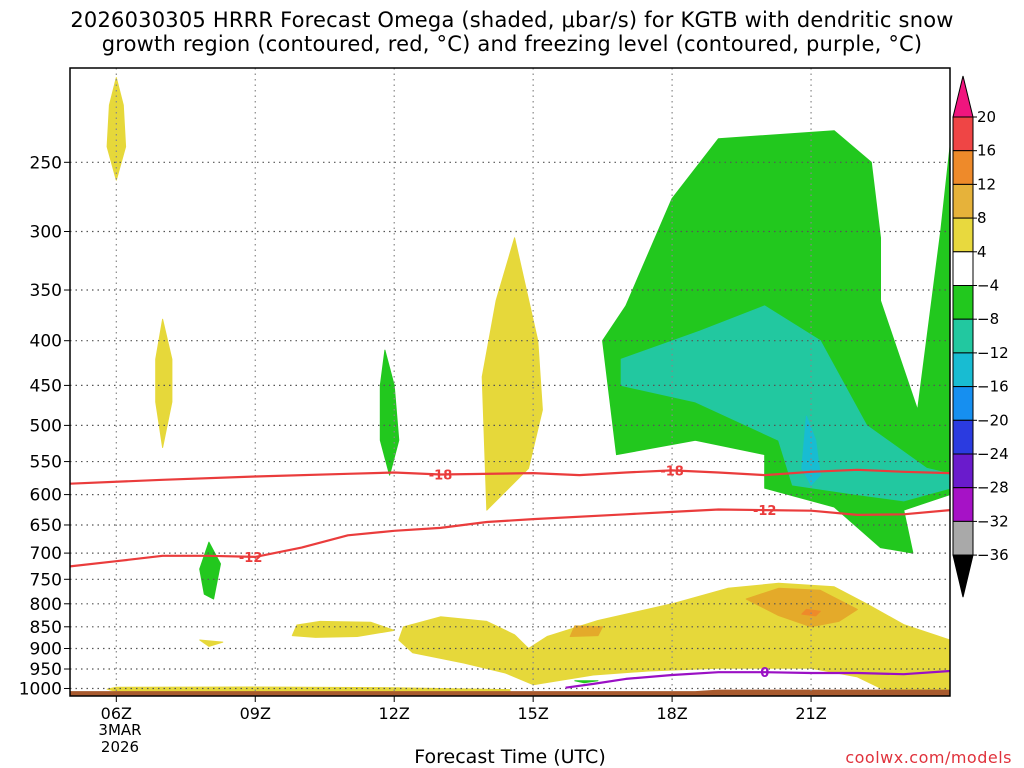 This screenshot has width=1024, height=768. Describe the element at coordinates (980, 336) in the screenshot. I see `colorbar: 20 16 12 8 4 −4 −8 −12 −16 −20 −24 −28 −32 −36` at that location.